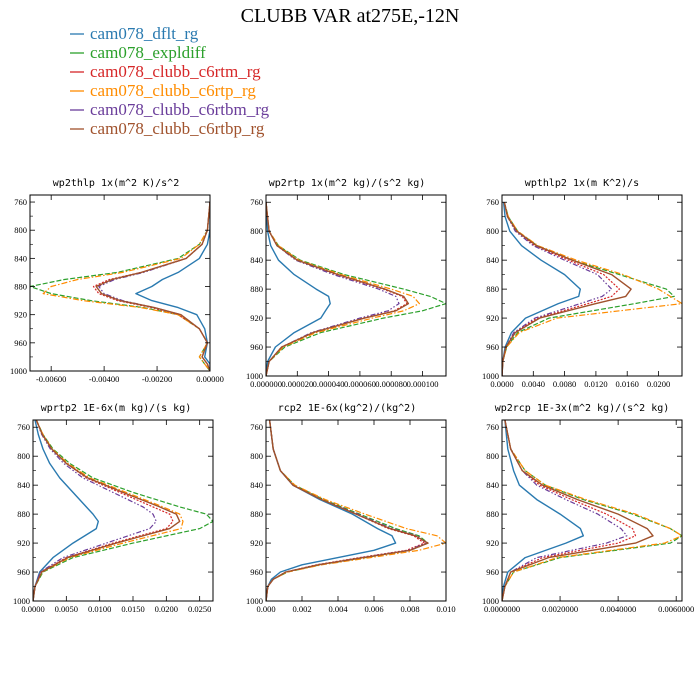  I want to click on panel-title: wp2rcp 1E-3x(m^2 kg)/(s^2 kg), so click(582, 408).